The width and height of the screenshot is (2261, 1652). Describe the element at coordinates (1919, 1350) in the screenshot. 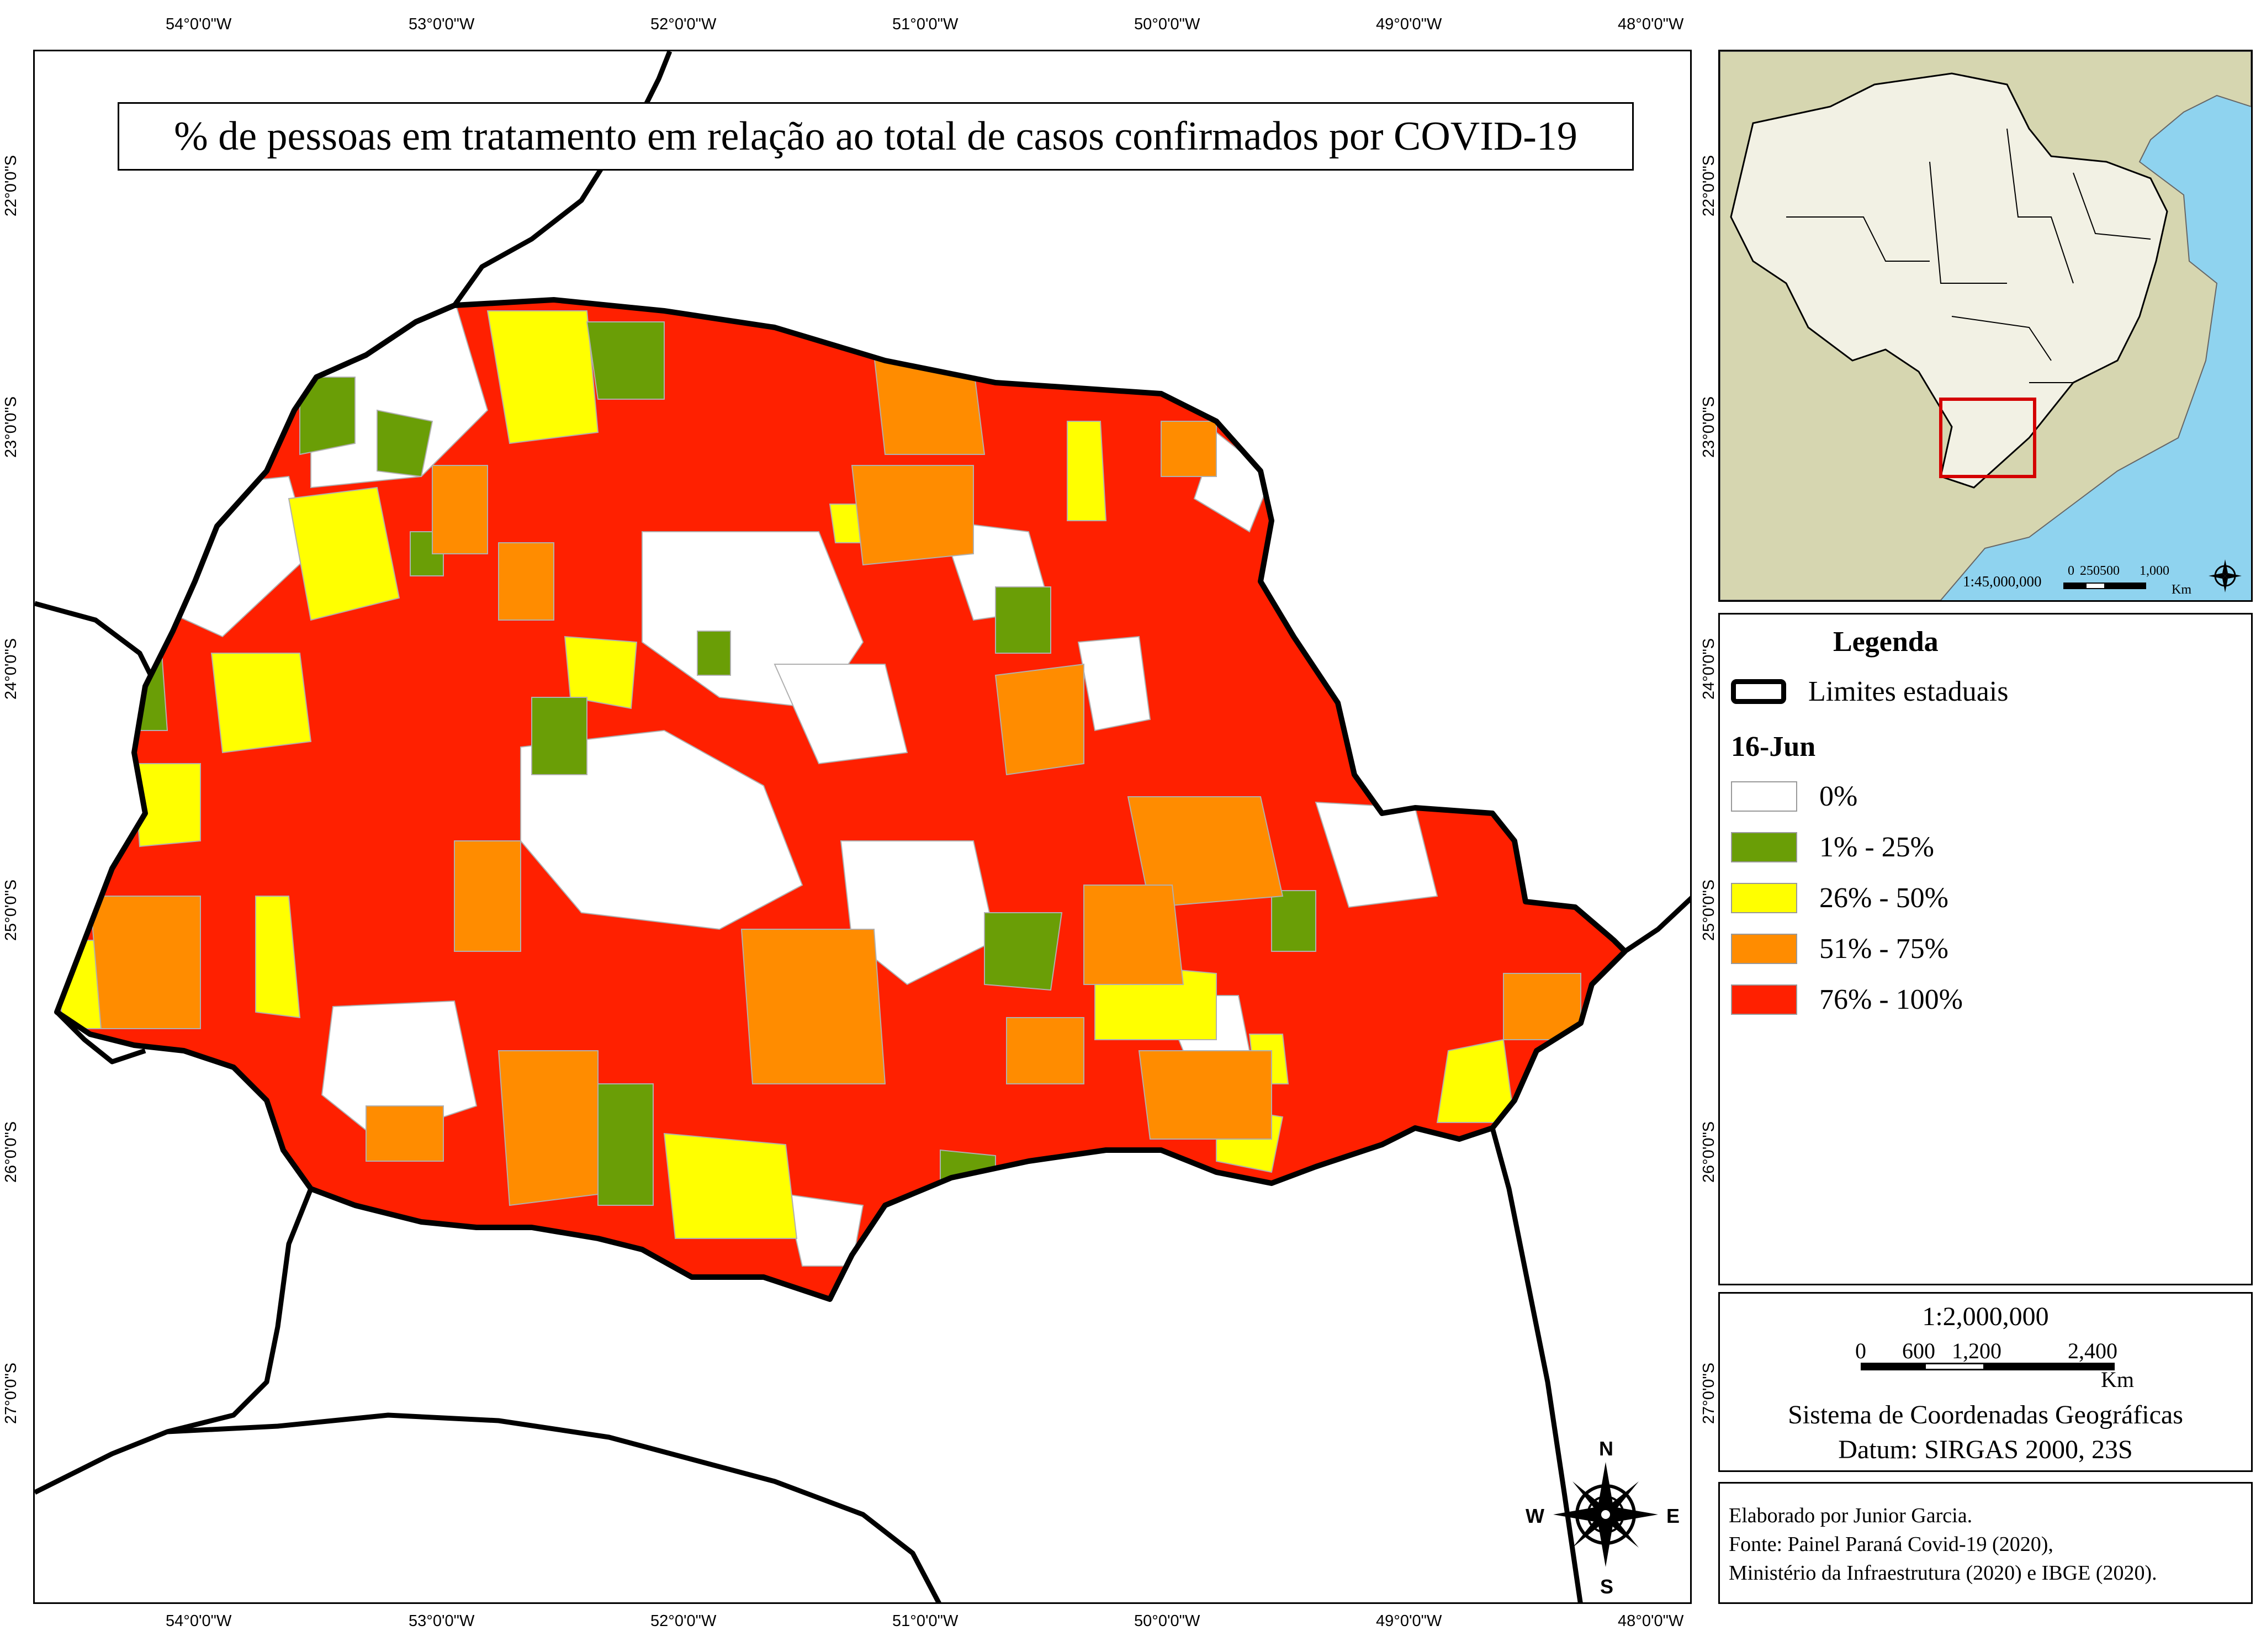

I see `scale-tick: 600` at that location.